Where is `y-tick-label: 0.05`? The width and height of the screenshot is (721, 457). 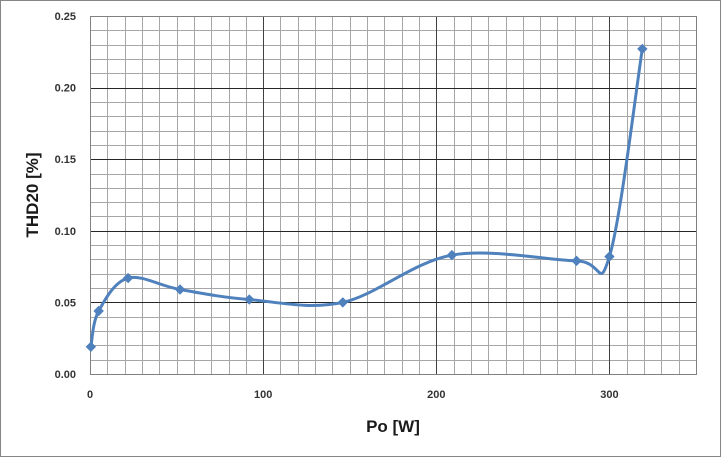
y-tick-label: 0.05 is located at coordinates (65, 303).